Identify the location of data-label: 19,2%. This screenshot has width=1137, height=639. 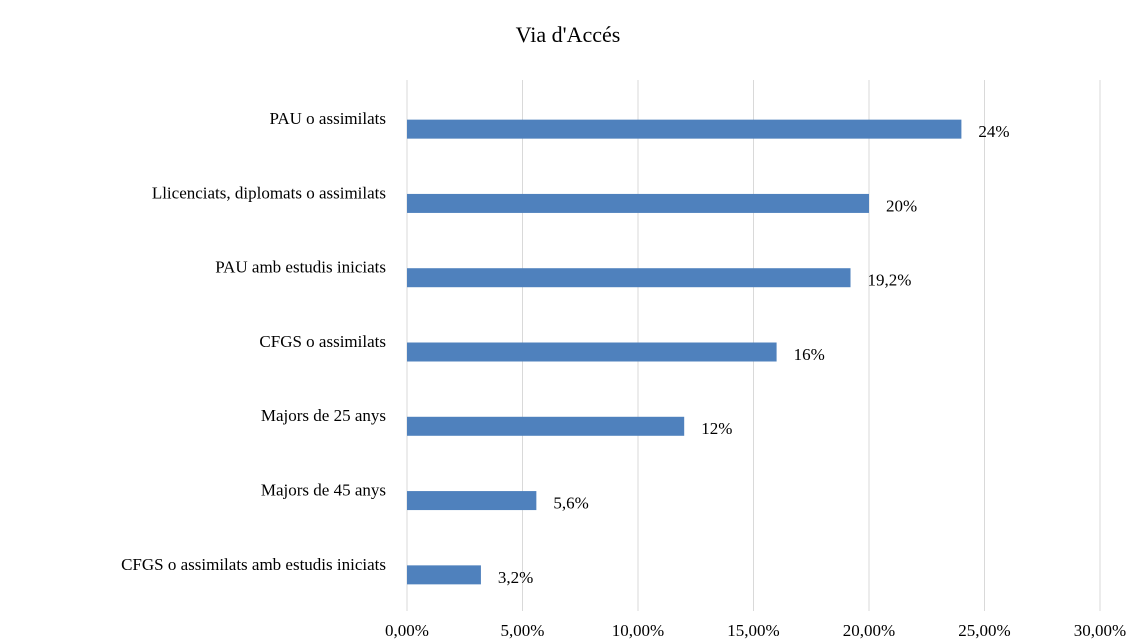
(890, 280).